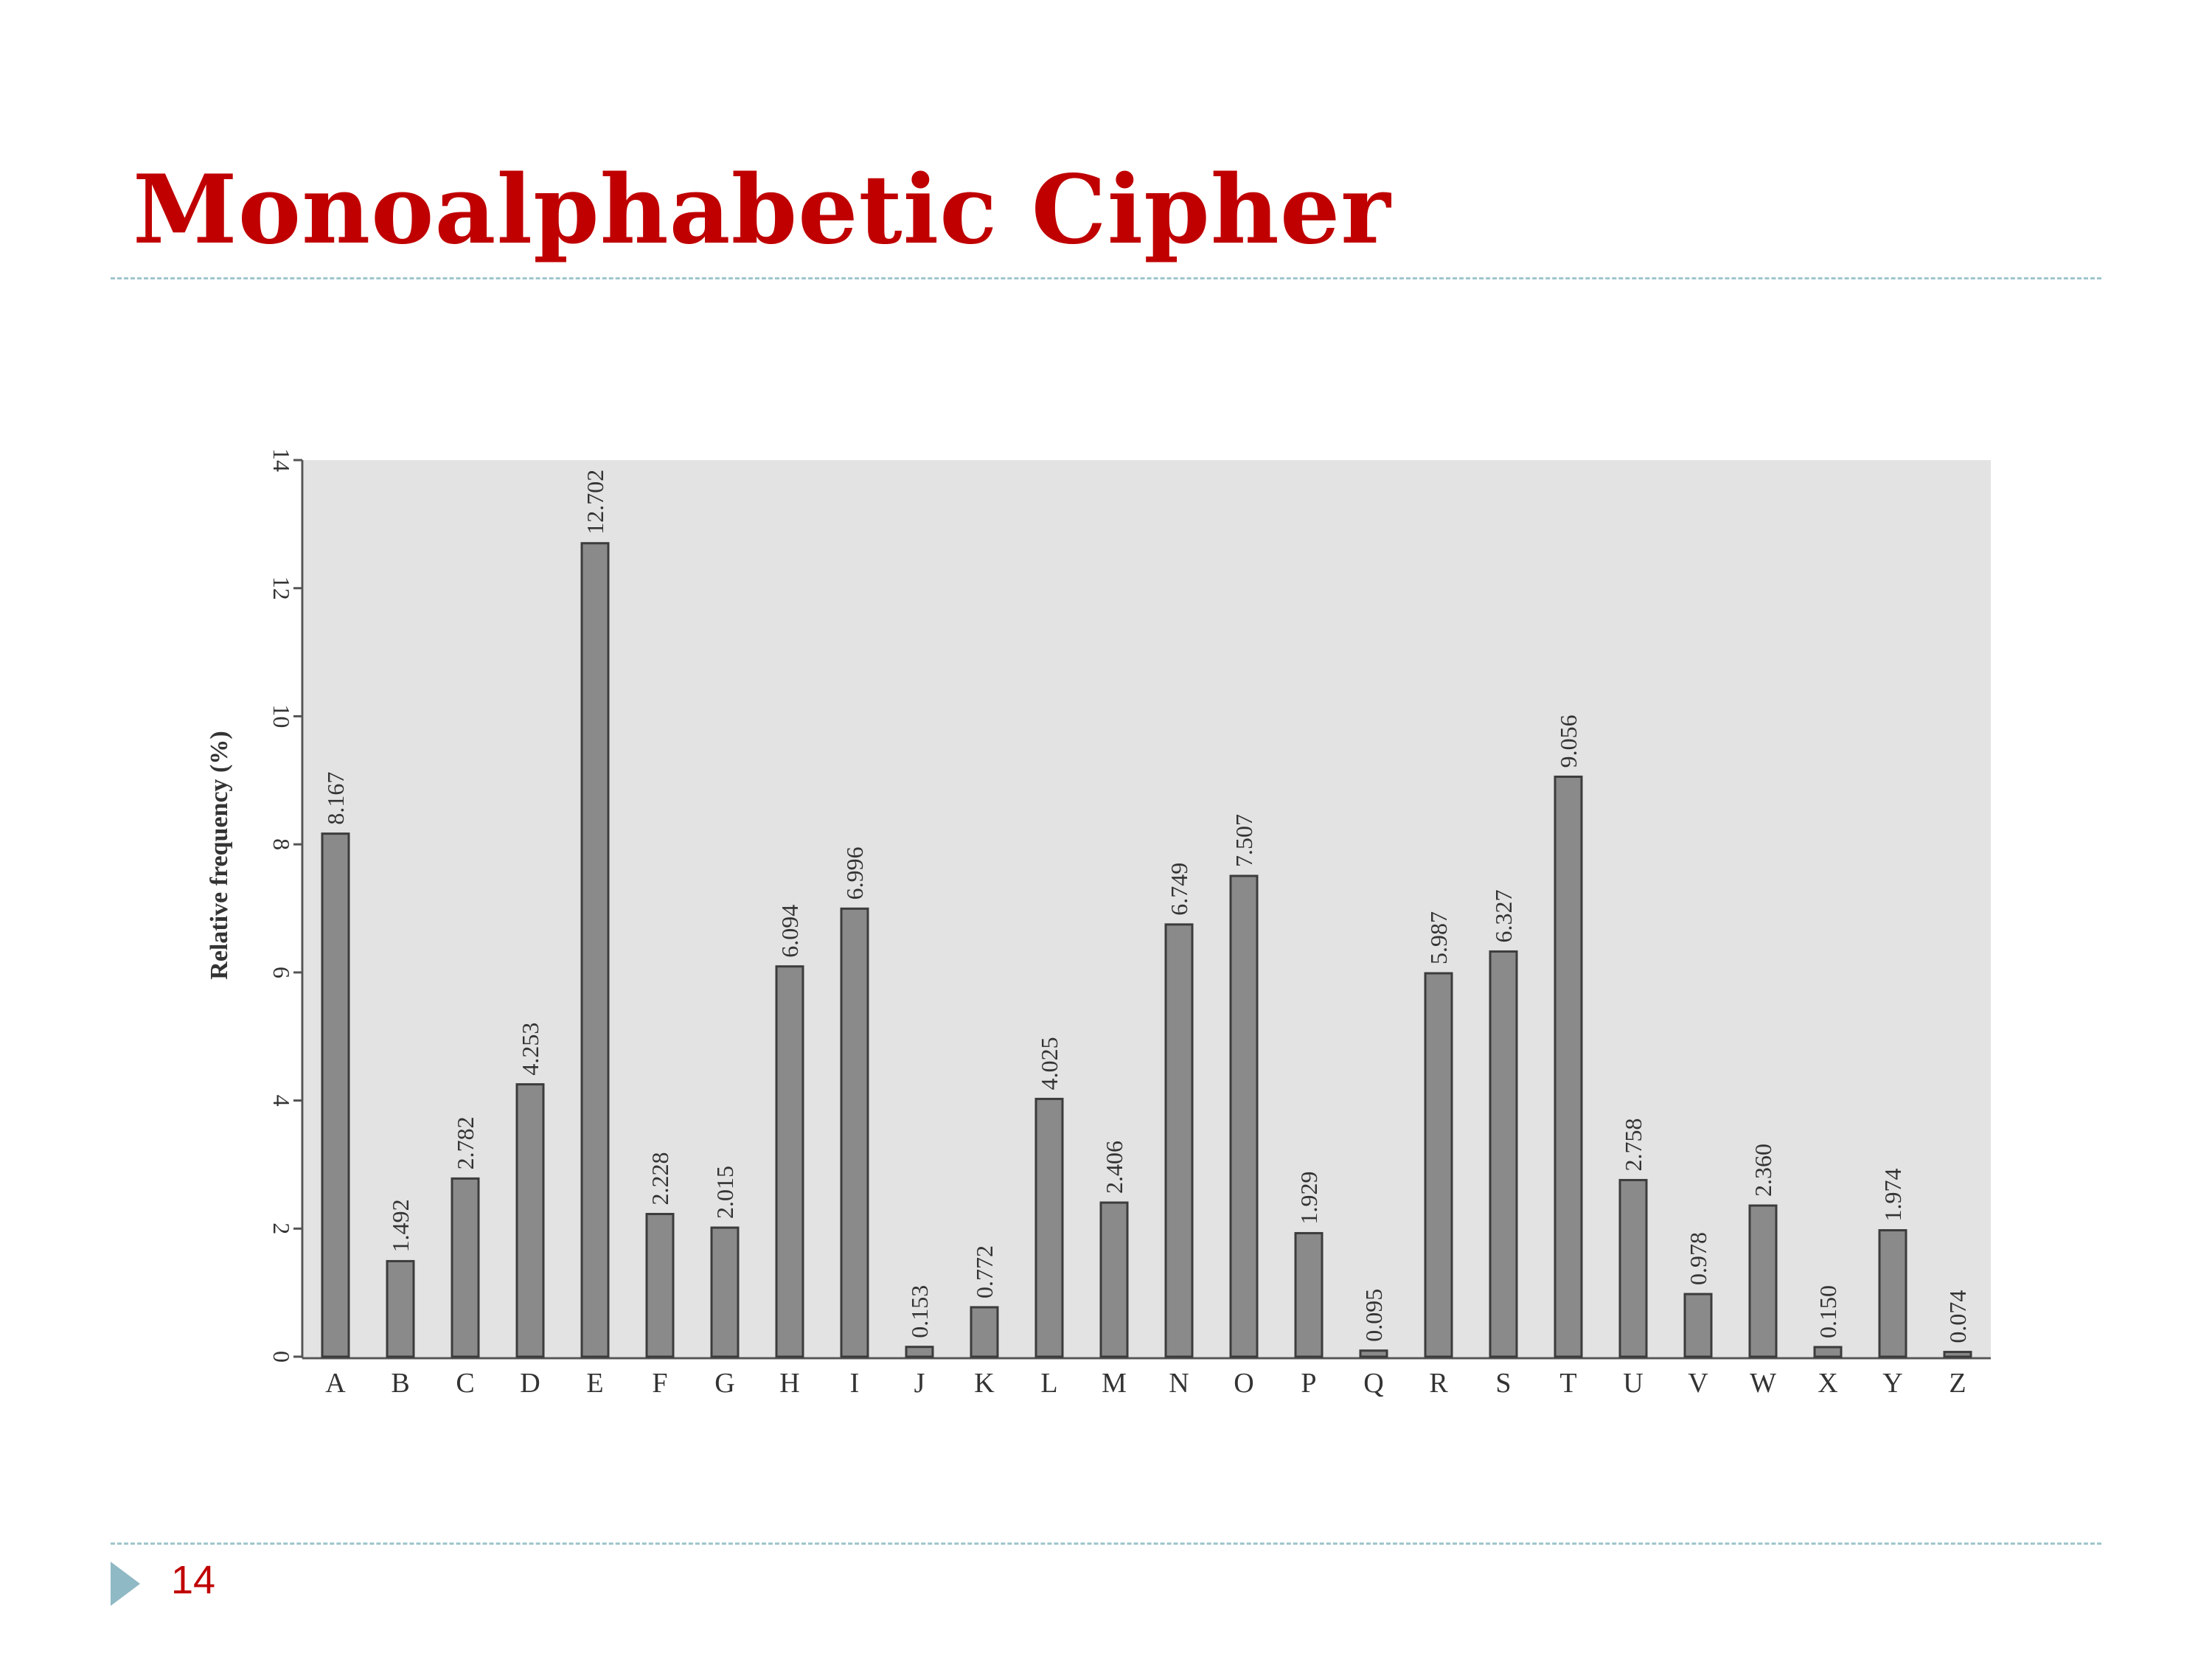 The width and height of the screenshot is (2212, 1659). Describe the element at coordinates (984, 1271) in the screenshot. I see `value-label: 0.772` at that location.